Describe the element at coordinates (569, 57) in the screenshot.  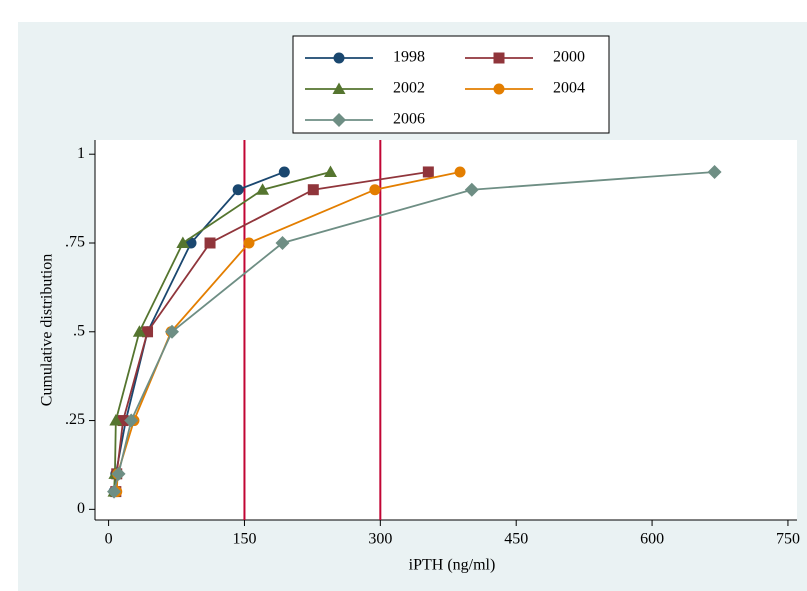
I see `legend-label: 2000` at that location.